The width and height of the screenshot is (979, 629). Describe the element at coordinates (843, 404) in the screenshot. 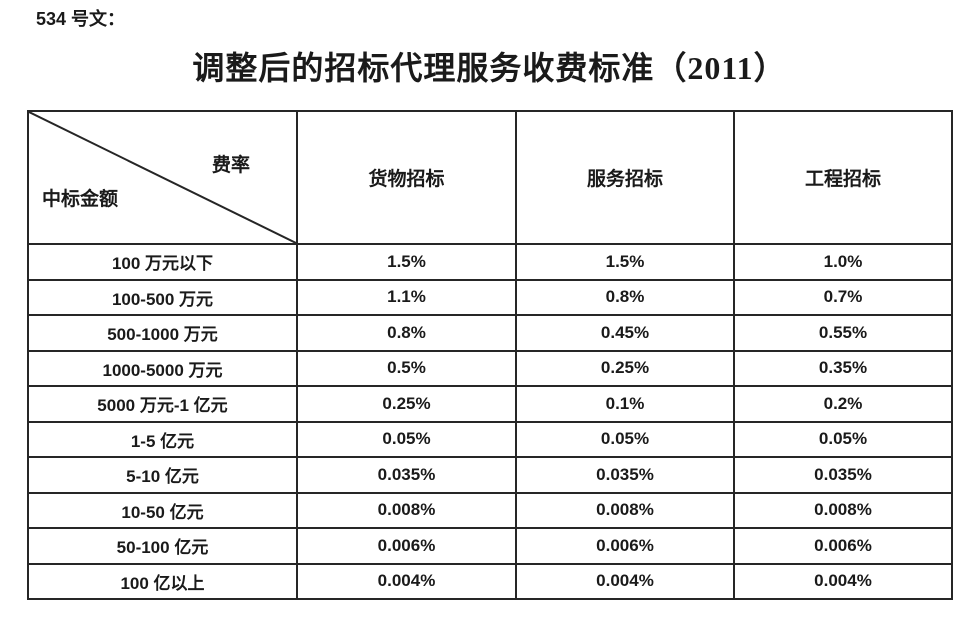

I see `rate-cell: 0.2%` at that location.